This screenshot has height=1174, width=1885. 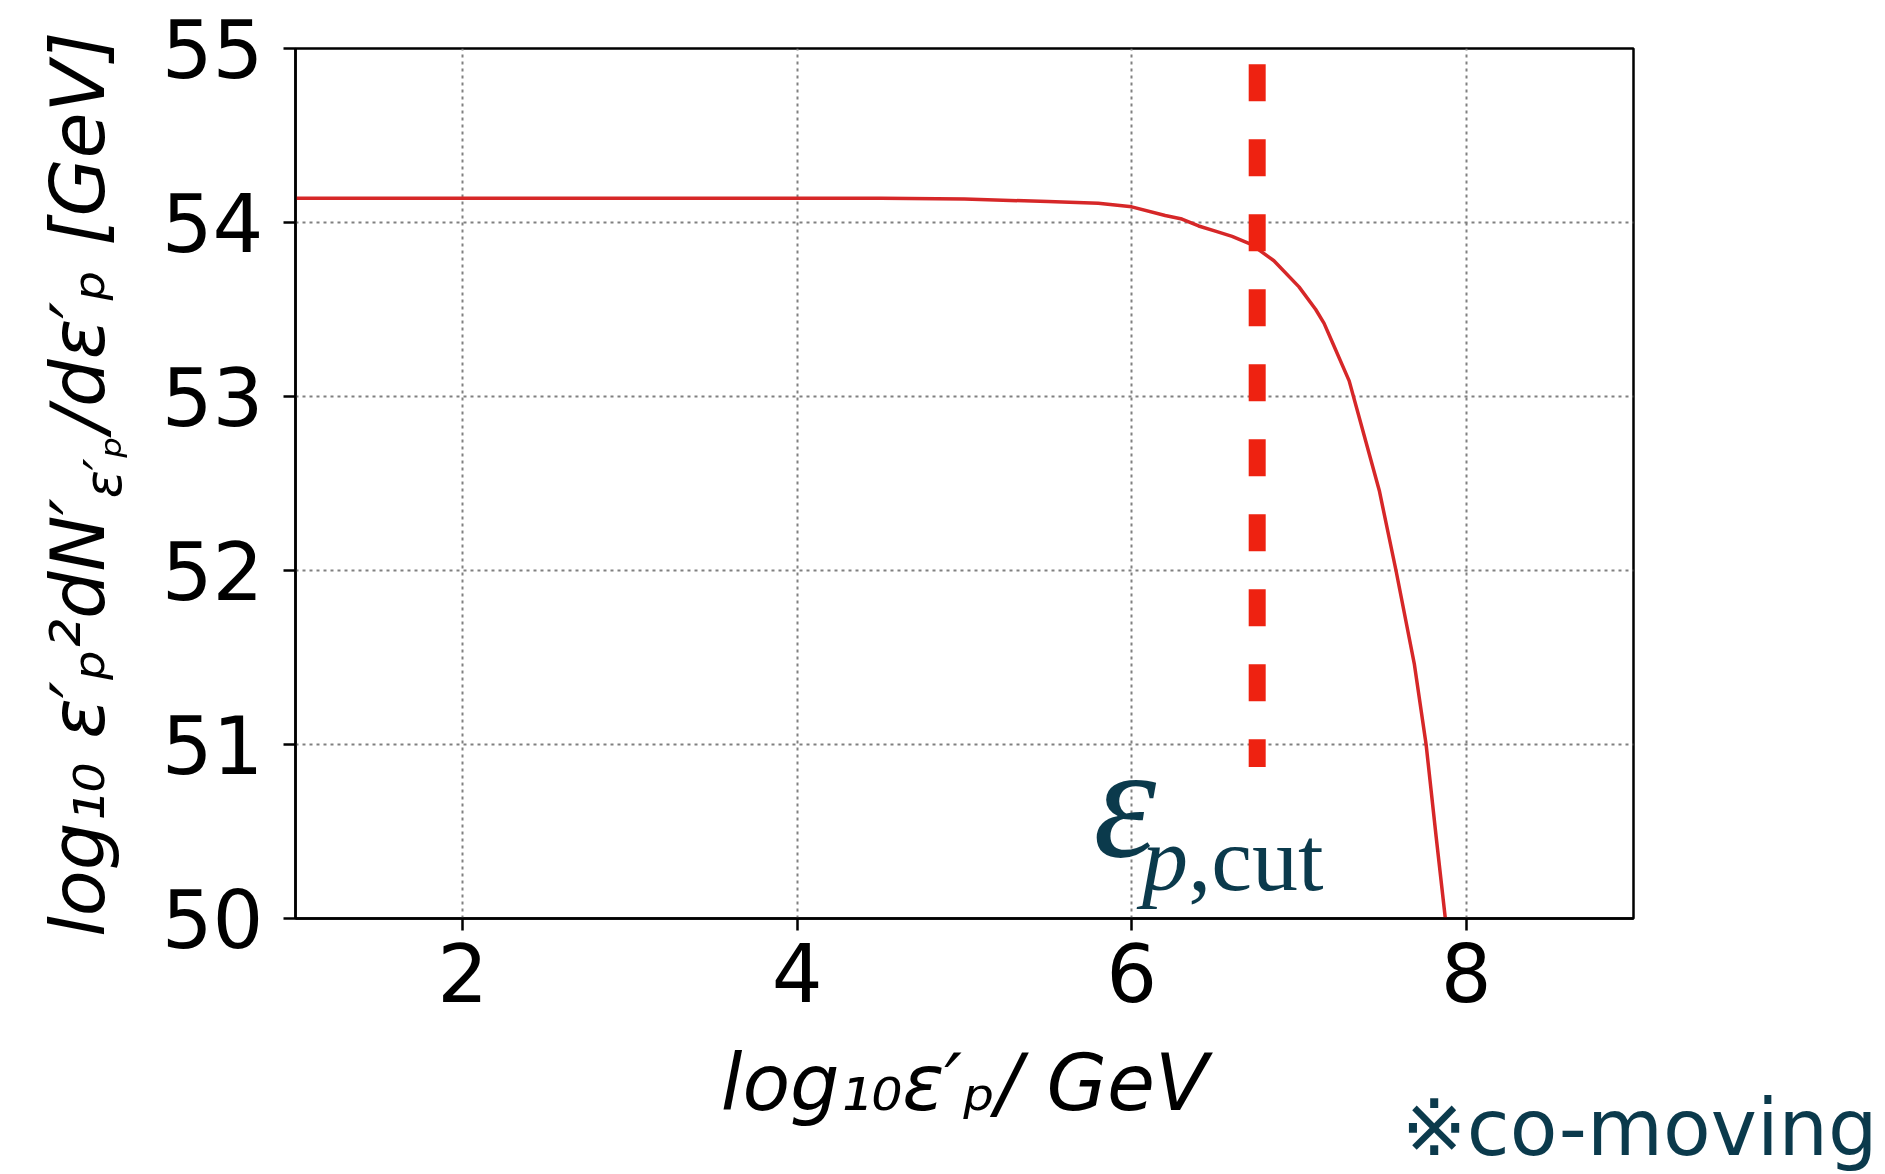 I want to click on x-tick-label: 4, so click(x=797, y=974).